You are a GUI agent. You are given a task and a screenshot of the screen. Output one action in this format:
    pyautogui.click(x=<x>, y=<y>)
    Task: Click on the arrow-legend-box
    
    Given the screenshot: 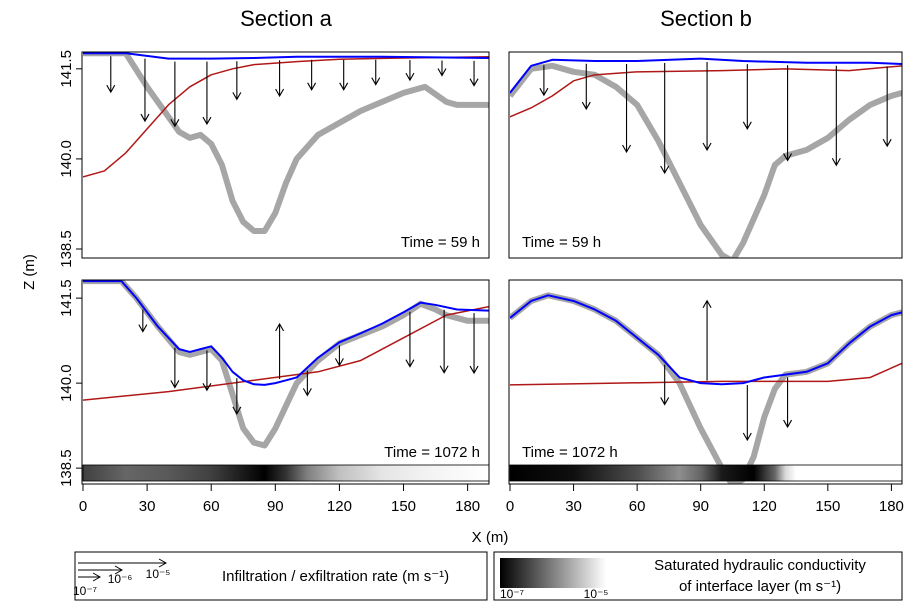 What is the action you would take?
    pyautogui.click(x=281, y=576)
    